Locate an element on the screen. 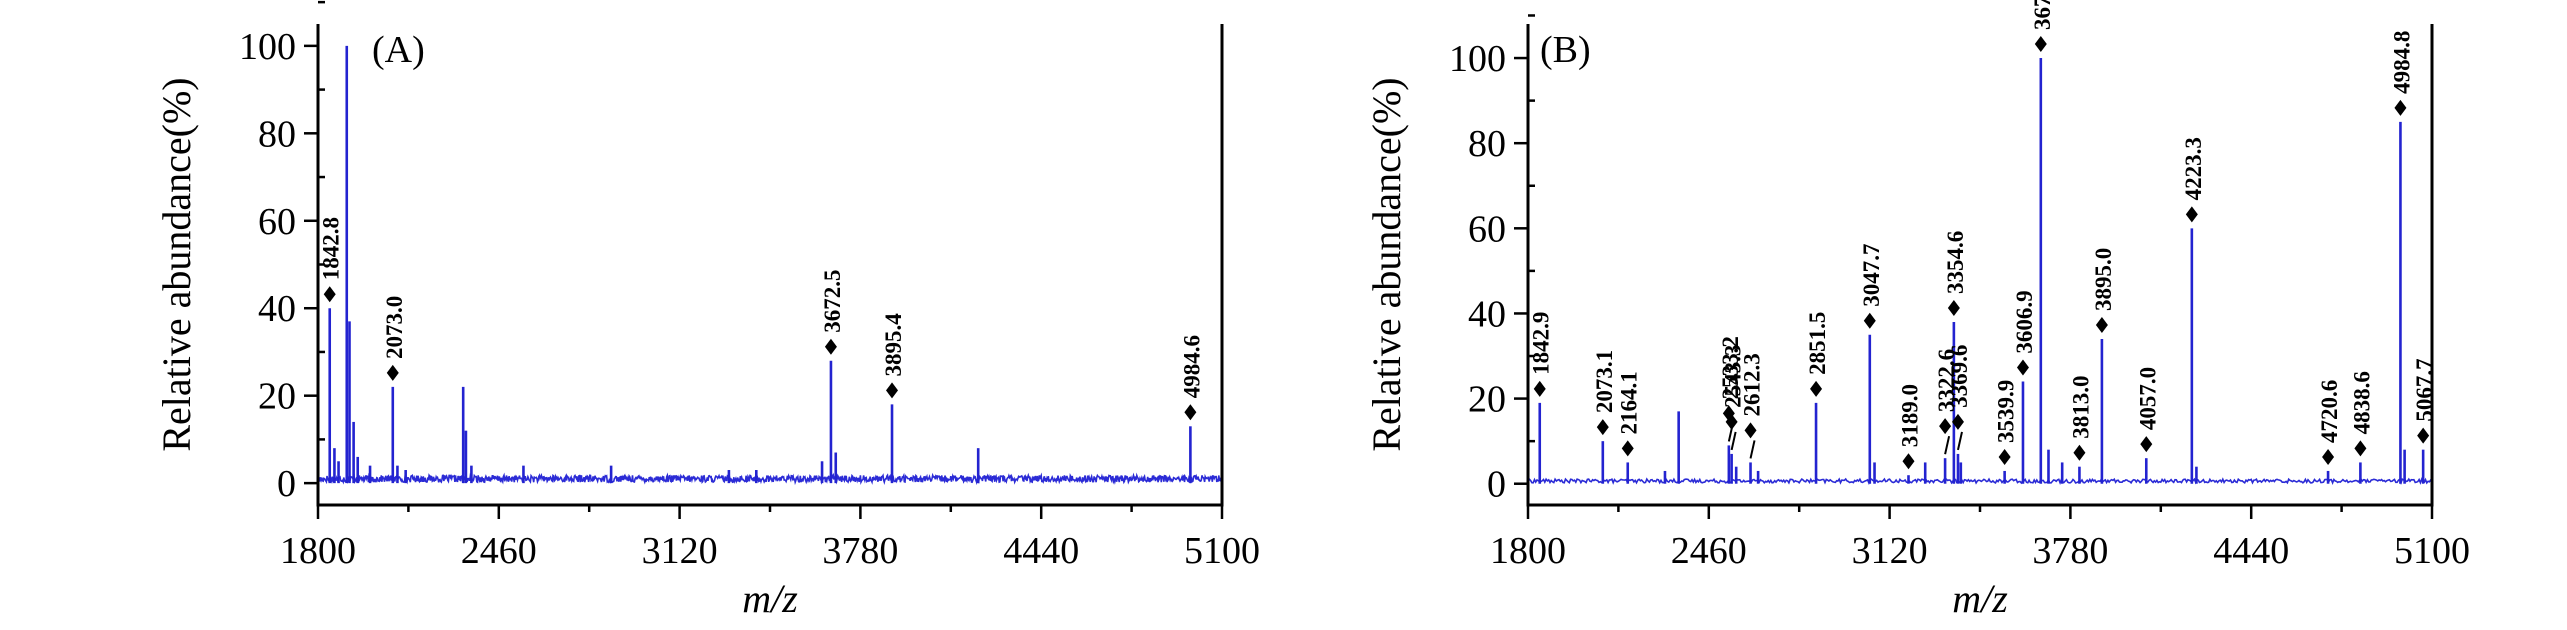 The height and width of the screenshot is (630, 2567). peak-label: 1842.8 is located at coordinates (331, 248).